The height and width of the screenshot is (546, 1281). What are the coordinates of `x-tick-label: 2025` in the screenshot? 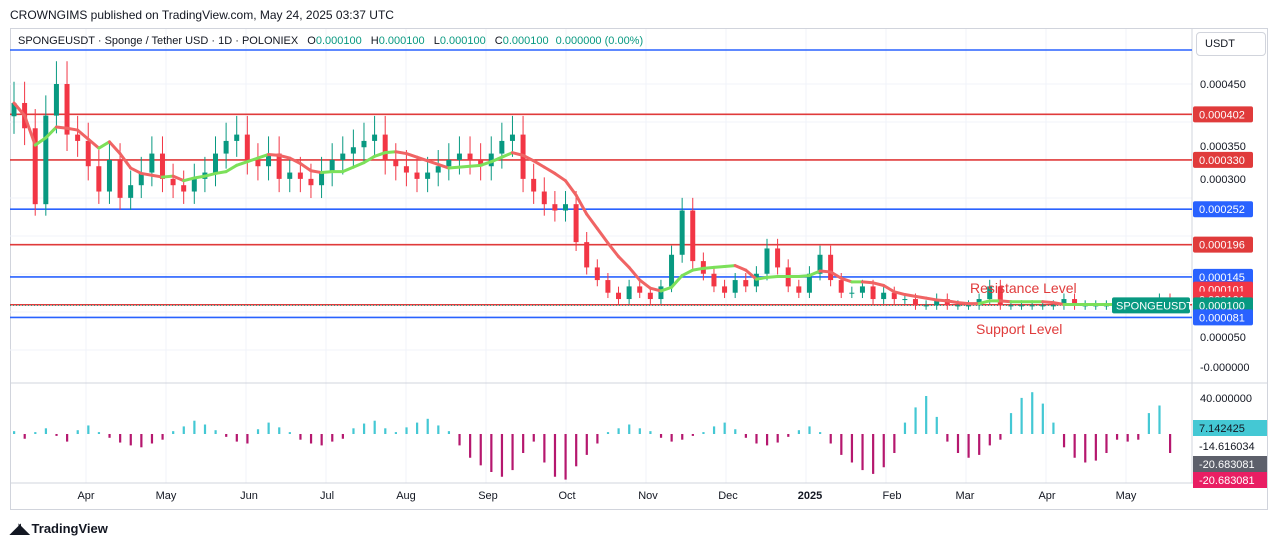 It's located at (810, 496).